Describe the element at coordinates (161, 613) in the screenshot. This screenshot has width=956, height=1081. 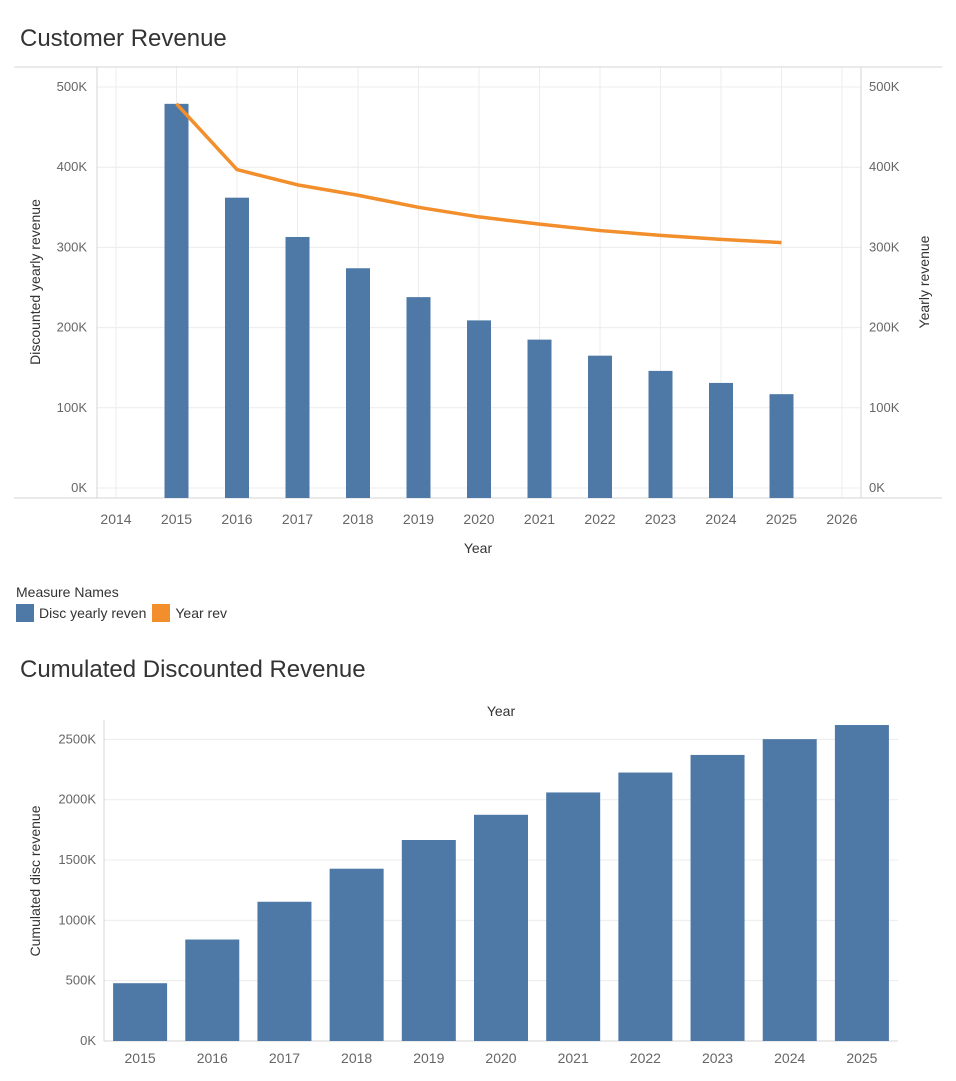
I see `legend-swatch-line` at that location.